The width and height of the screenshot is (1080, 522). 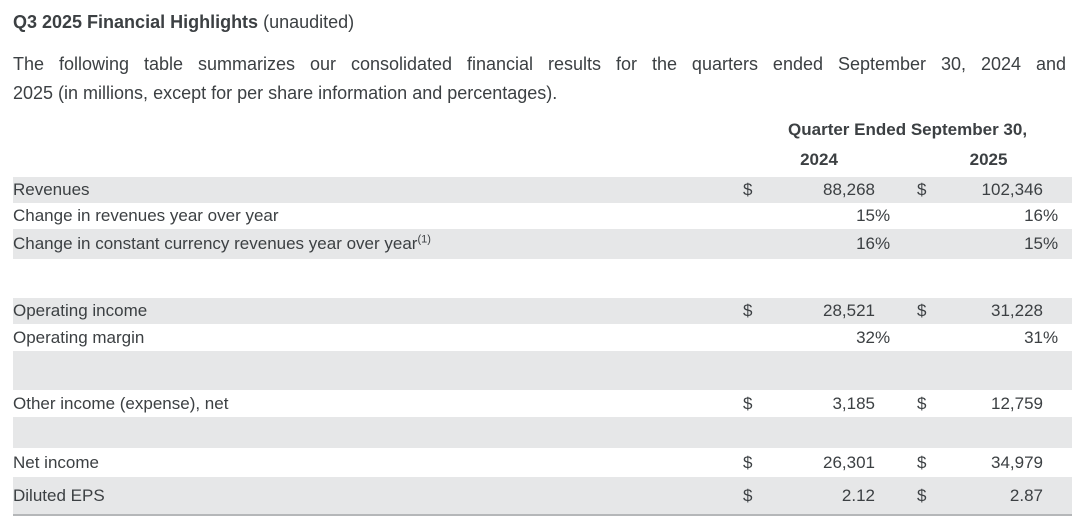 I want to click on cell-value: 26,301, so click(x=849, y=462).